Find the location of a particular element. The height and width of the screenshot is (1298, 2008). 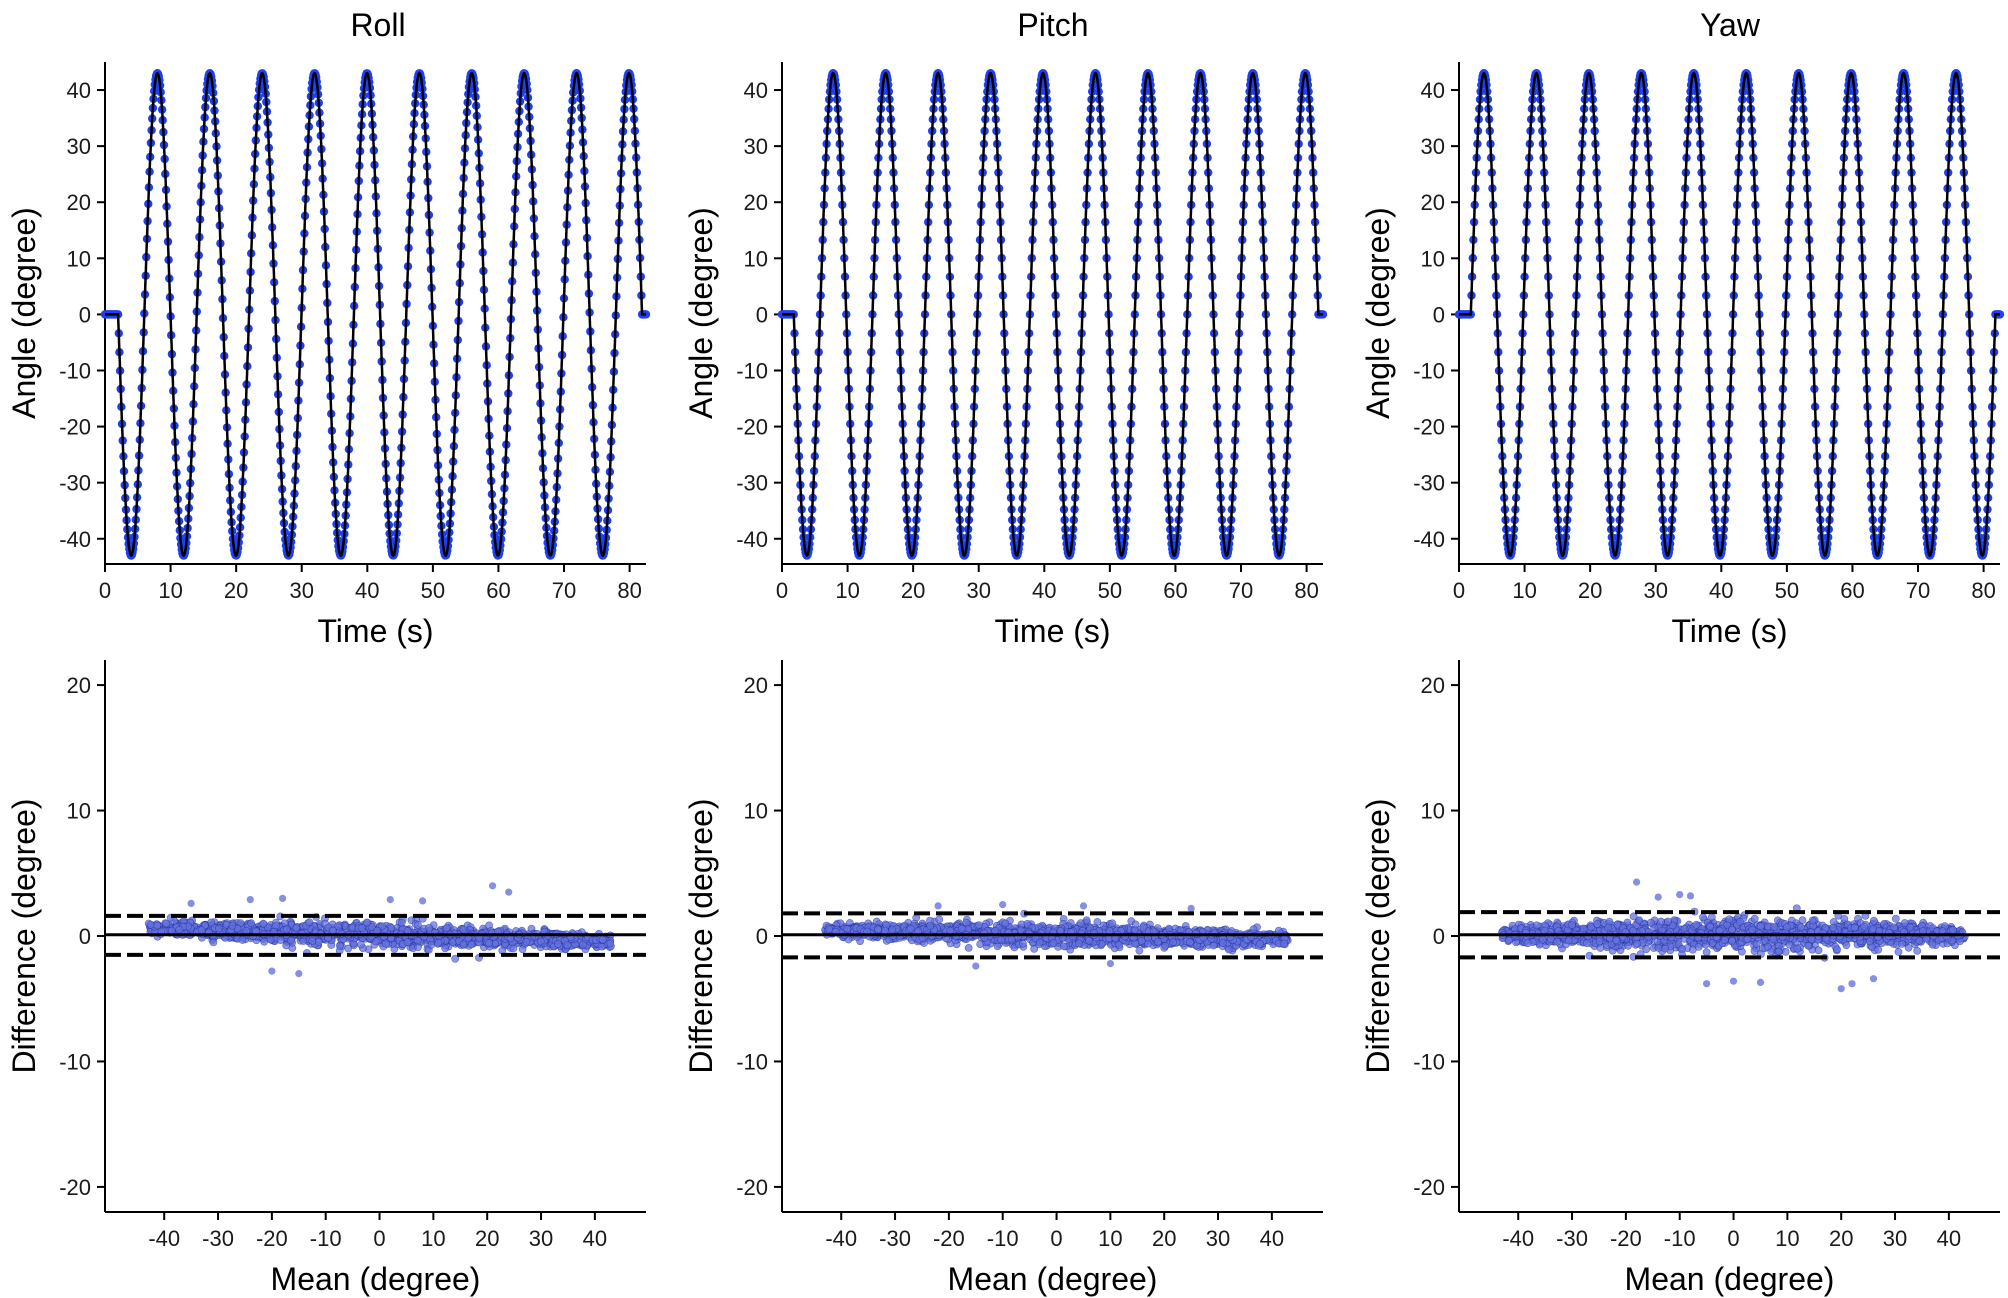

reference-line is located at coordinates (375, 314).